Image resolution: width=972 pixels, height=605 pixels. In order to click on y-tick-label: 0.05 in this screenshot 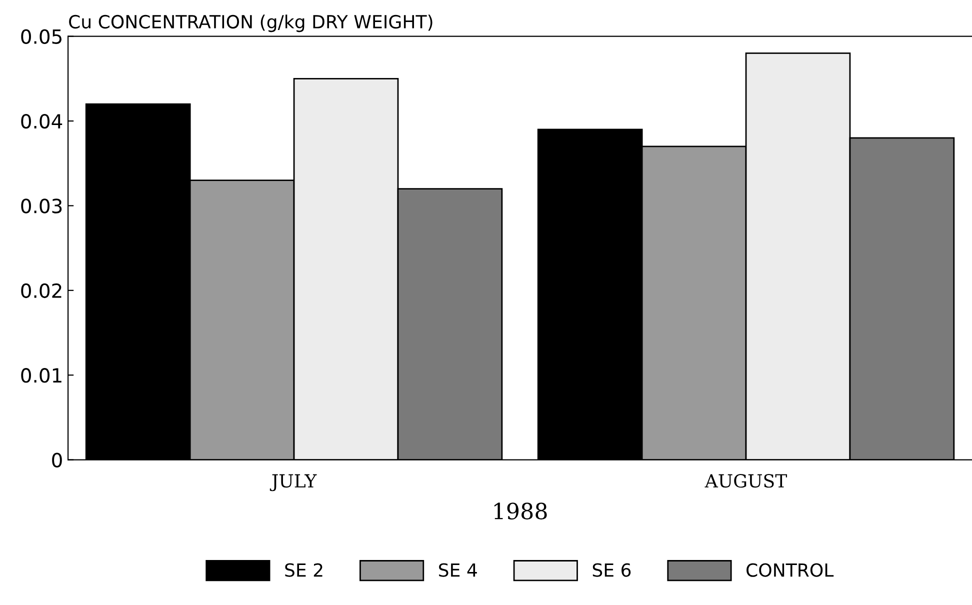, I will do `click(41, 36)`.